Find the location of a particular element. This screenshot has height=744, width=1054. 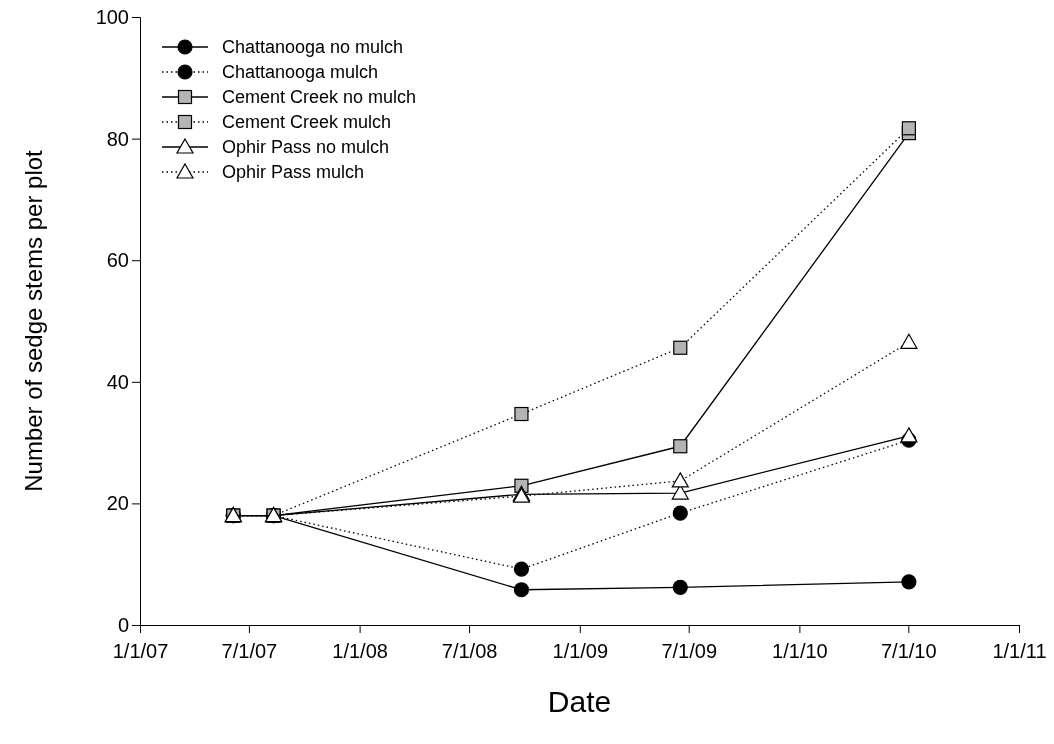

legend-label: Ophir Pass mulch is located at coordinates (293, 172).